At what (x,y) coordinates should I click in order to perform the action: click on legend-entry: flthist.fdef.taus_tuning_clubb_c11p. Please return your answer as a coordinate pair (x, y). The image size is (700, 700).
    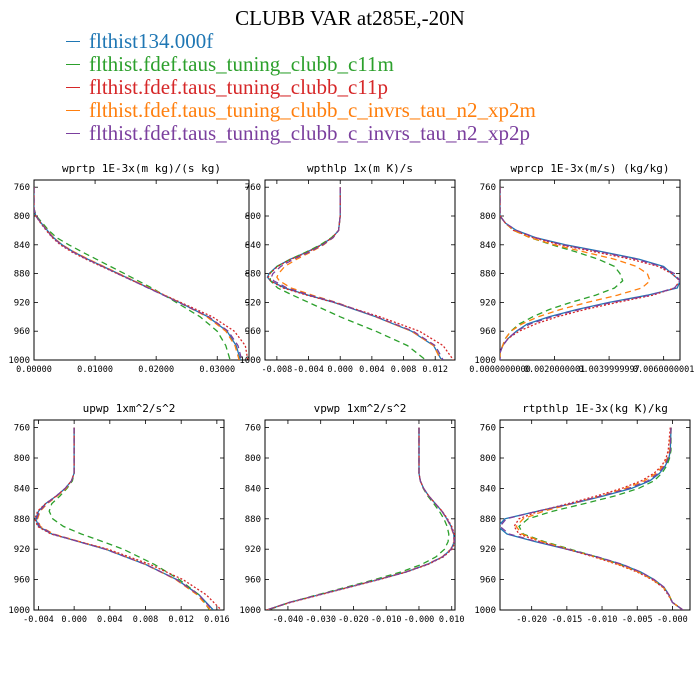
    Looking at the image, I should click on (301, 87).